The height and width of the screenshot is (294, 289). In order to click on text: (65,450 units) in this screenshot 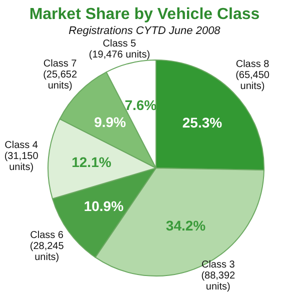, I will do `click(253, 81)`.